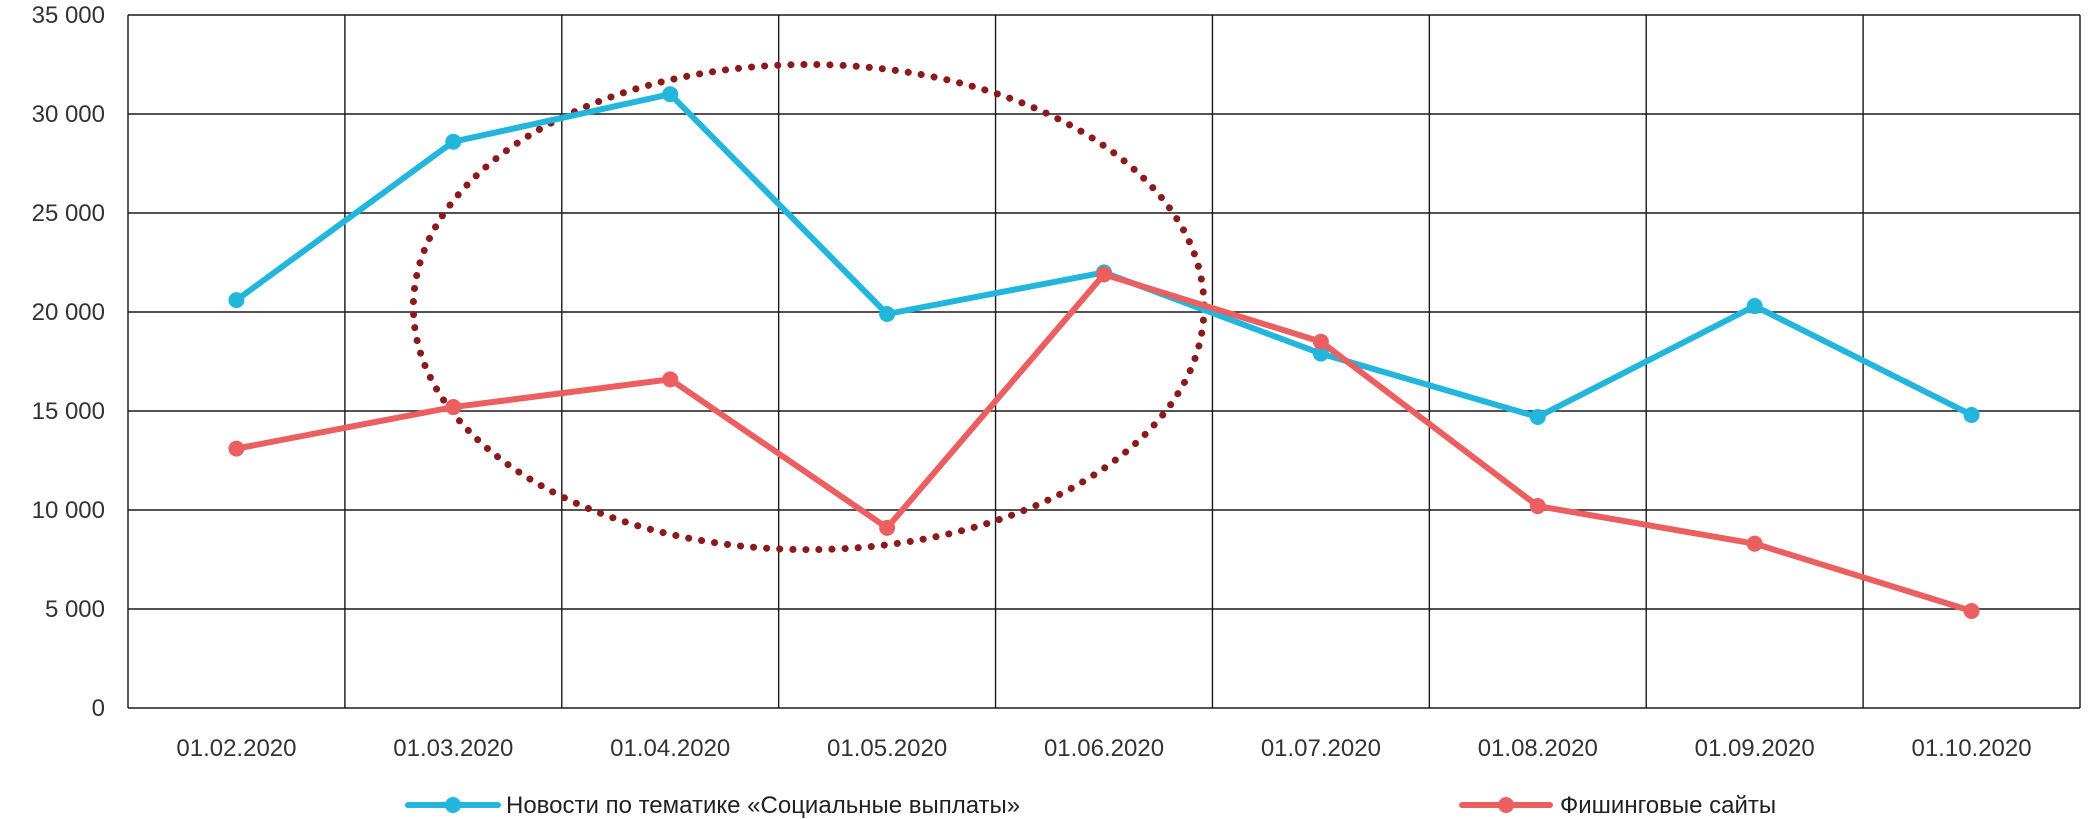 This screenshot has width=2091, height=819. What do you see at coordinates (68, 213) in the screenshot?
I see `y-tick-label: 25 000` at bounding box center [68, 213].